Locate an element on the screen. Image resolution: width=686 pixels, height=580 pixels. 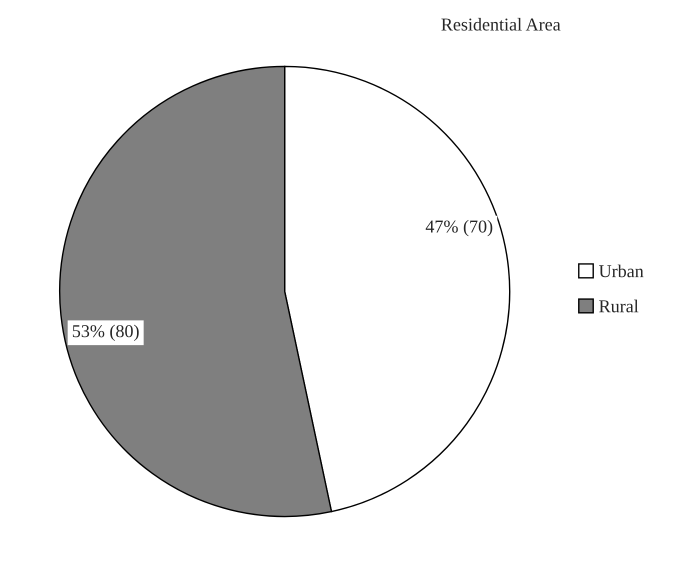
chart-title: Residential Area is located at coordinates (500, 24).